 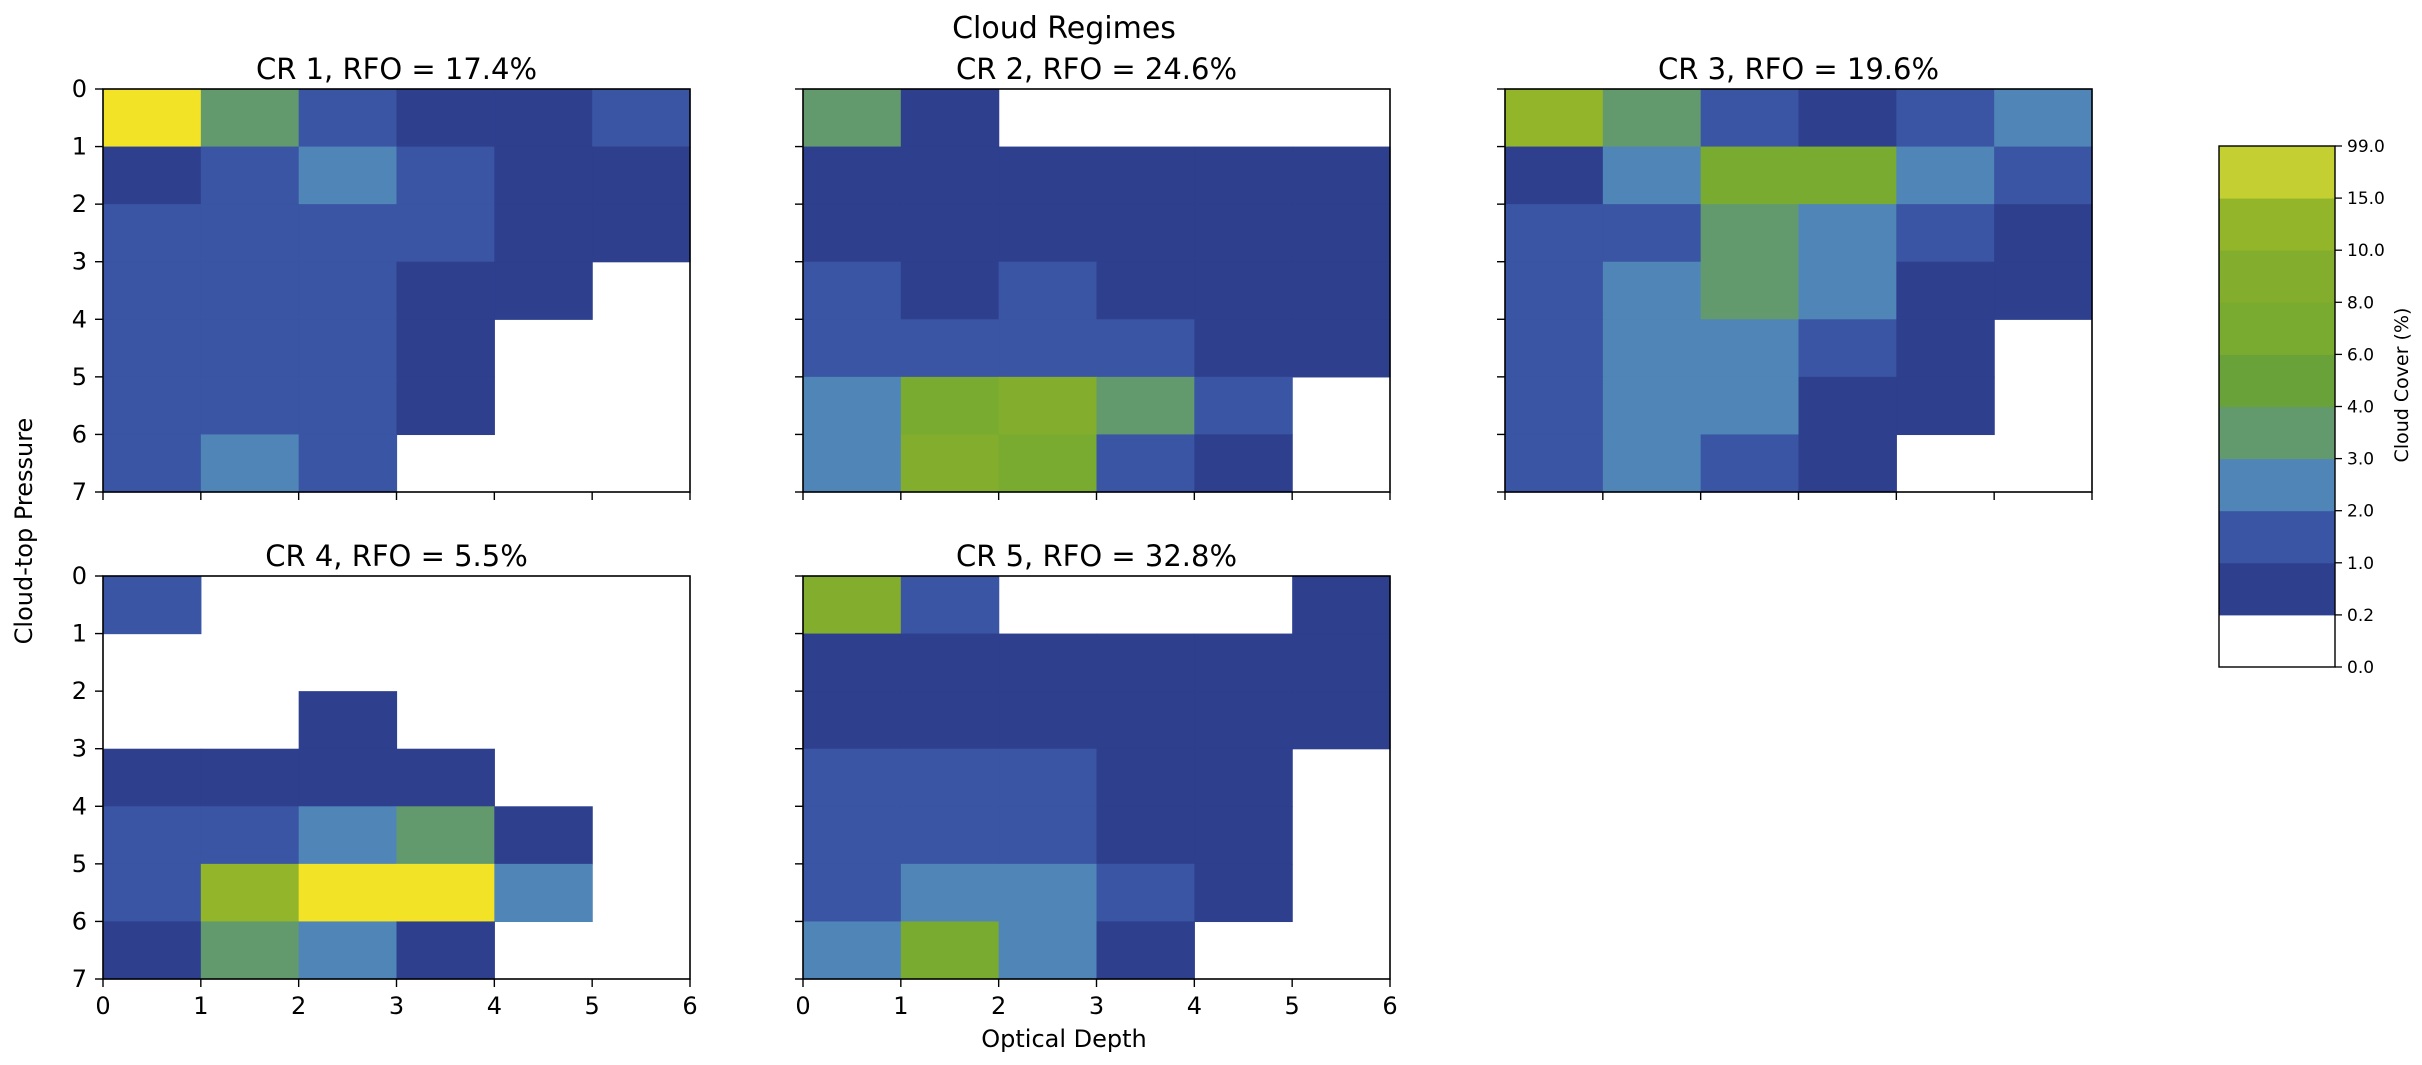 What do you see at coordinates (2043, 118) in the screenshot?
I see `heatmap-cell-r0-c5` at bounding box center [2043, 118].